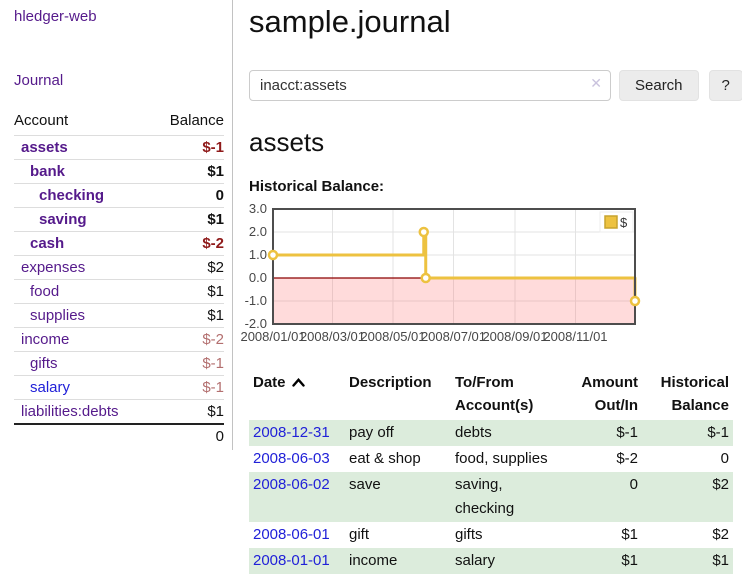 The image size is (742, 582). Describe the element at coordinates (627, 432) in the screenshot. I see `transaction-amount: $-1` at that location.